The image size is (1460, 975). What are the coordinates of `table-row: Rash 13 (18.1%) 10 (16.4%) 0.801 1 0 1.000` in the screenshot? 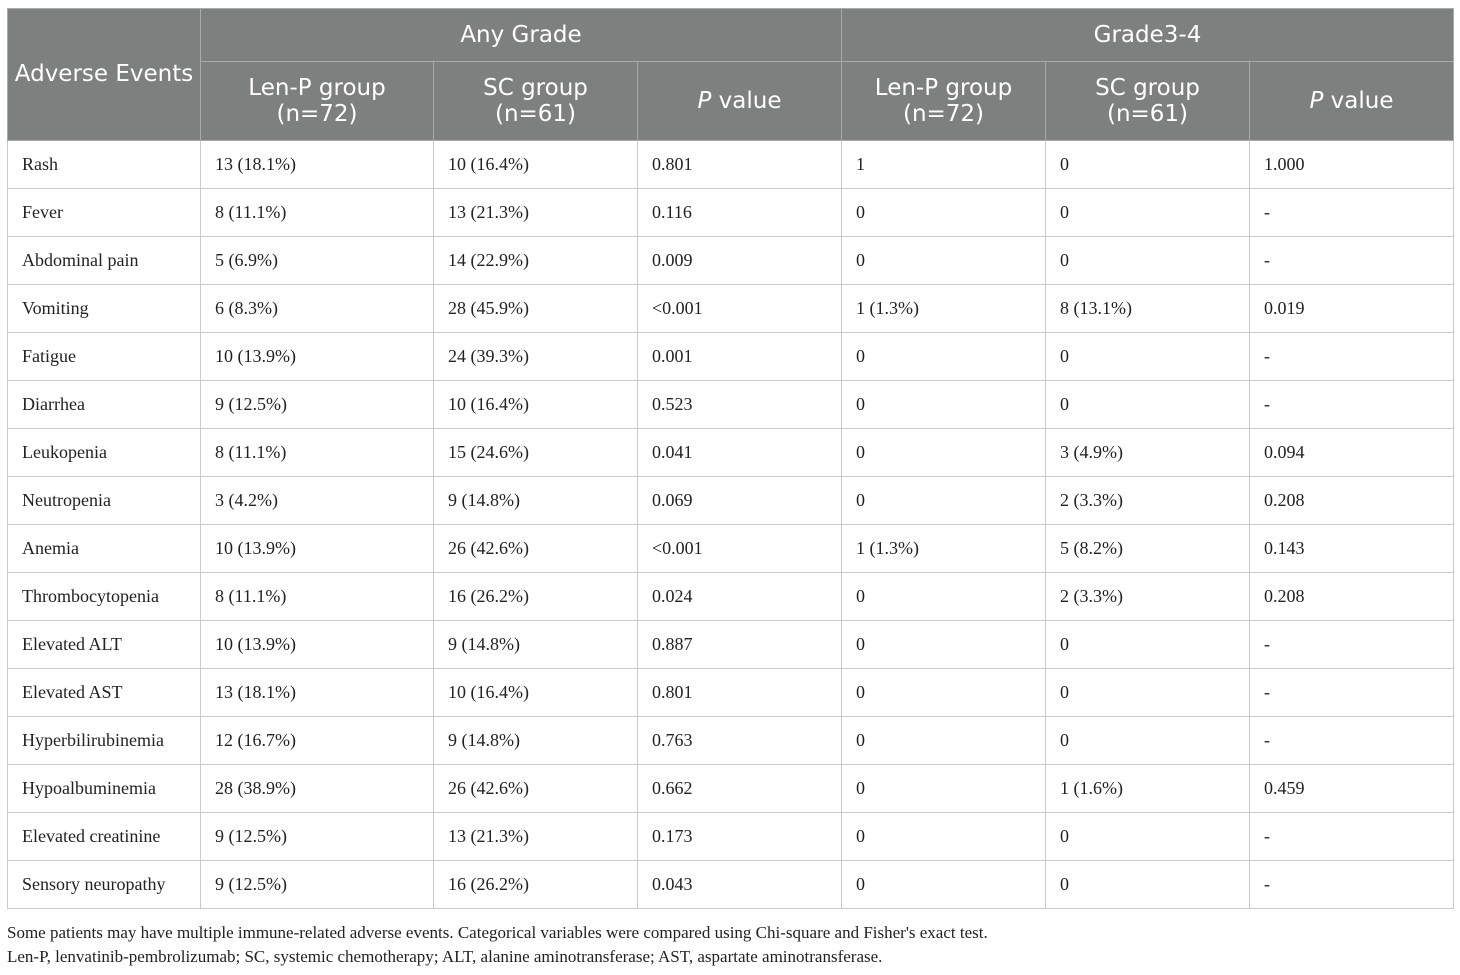 It's located at (731, 164).